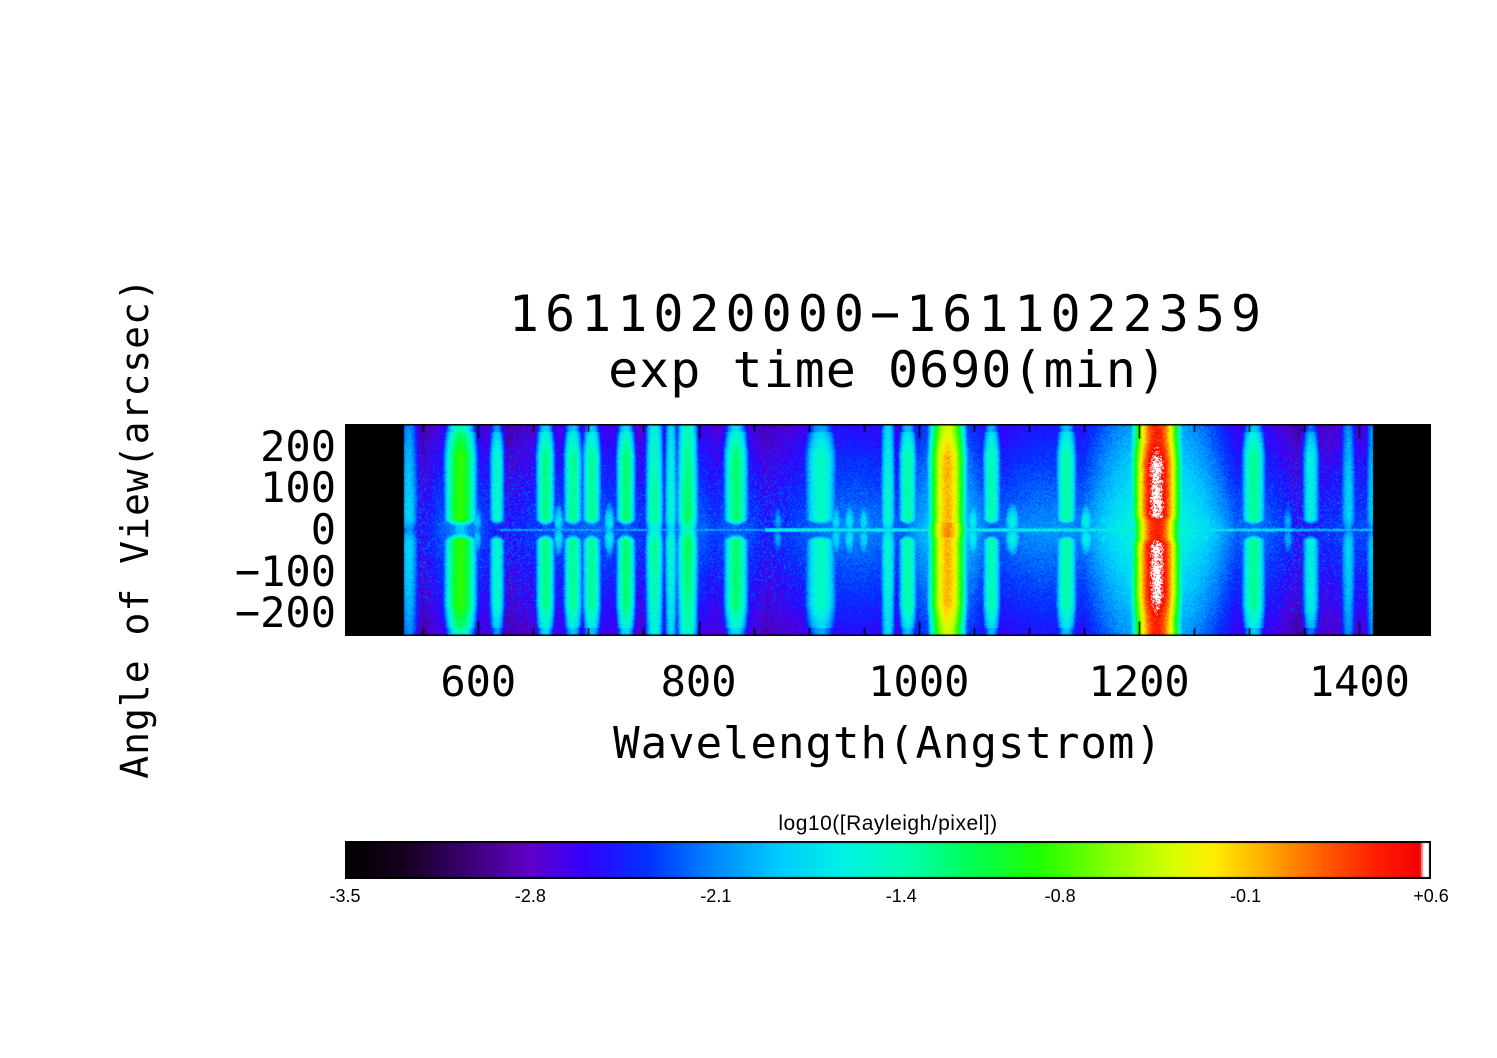 The width and height of the screenshot is (1497, 1058). What do you see at coordinates (888, 314) in the screenshot?
I see `plot-title: 1611020000−1611022359` at bounding box center [888, 314].